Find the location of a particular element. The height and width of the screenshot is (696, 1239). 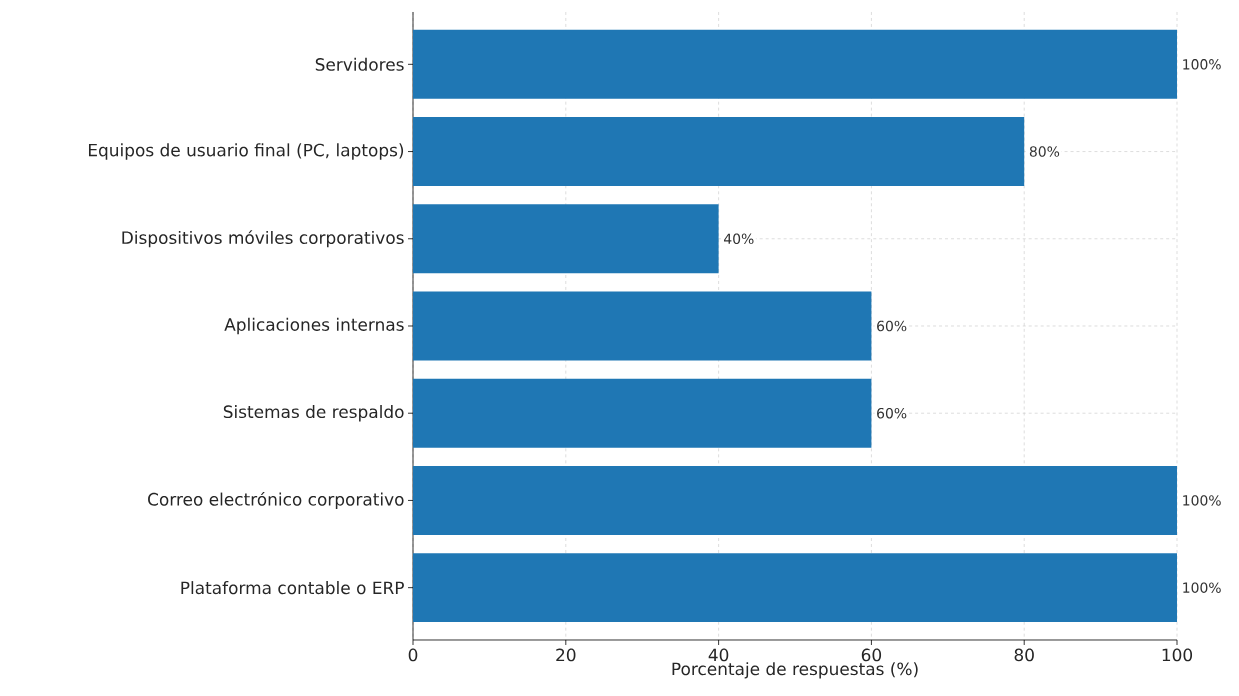

y-tick-label: Servidores is located at coordinates (359, 64).